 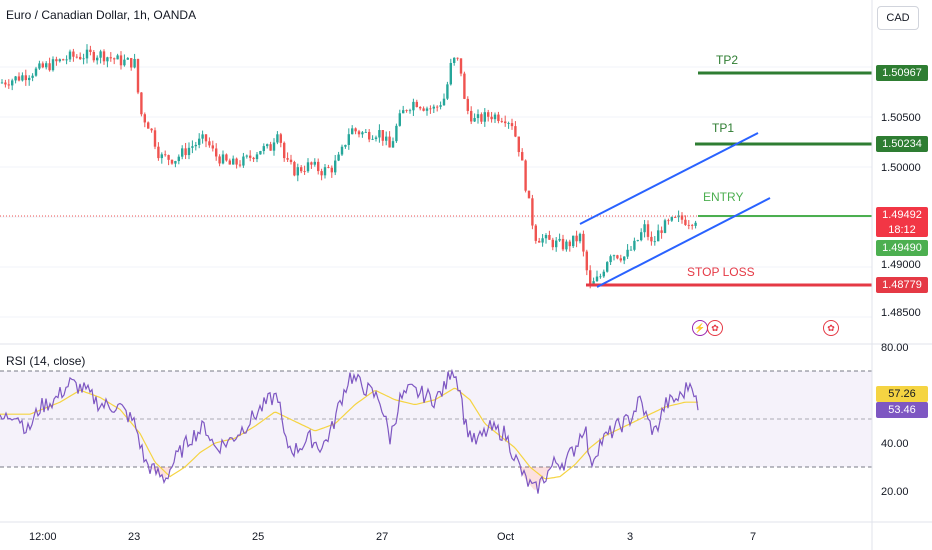 I want to click on countdown-tag: 18:12, so click(x=902, y=230).